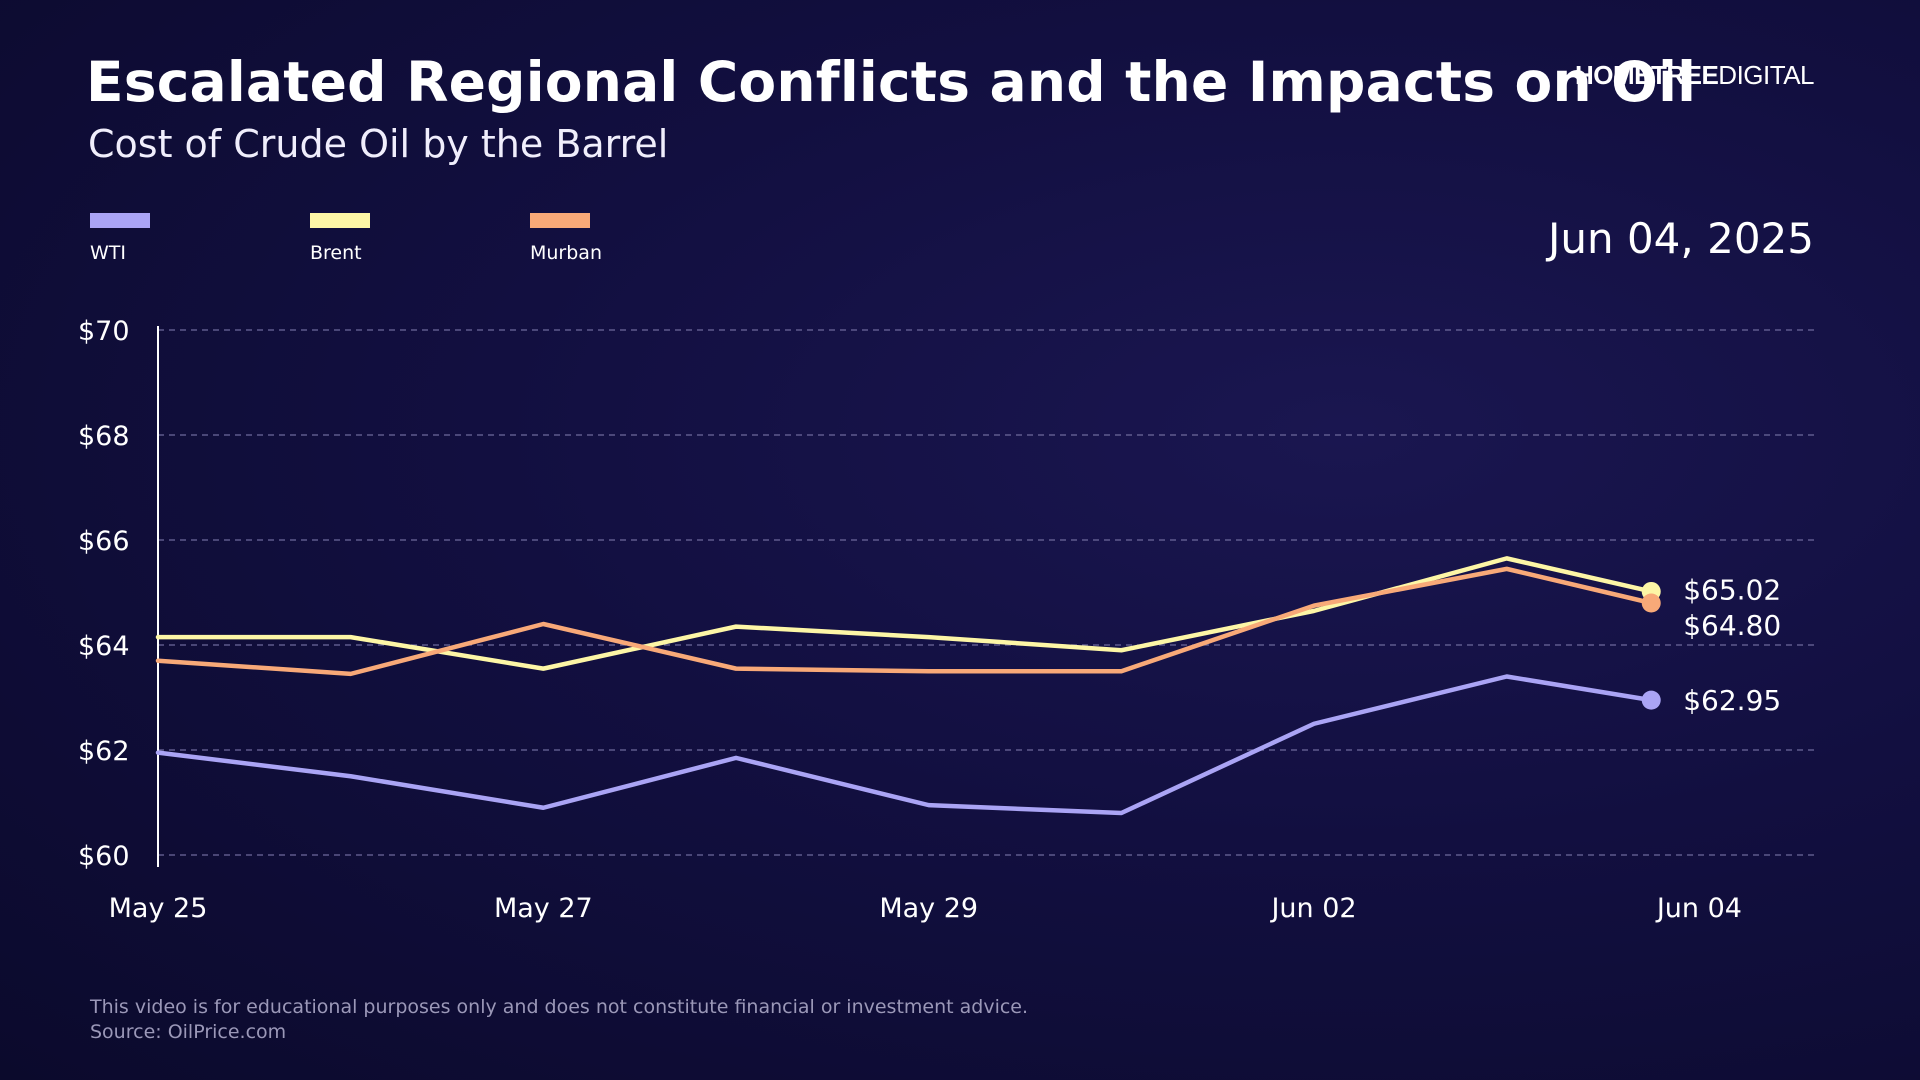 The width and height of the screenshot is (1920, 1080). Describe the element at coordinates (188, 1032) in the screenshot. I see `source-text: Source: OilPrice.com` at that location.